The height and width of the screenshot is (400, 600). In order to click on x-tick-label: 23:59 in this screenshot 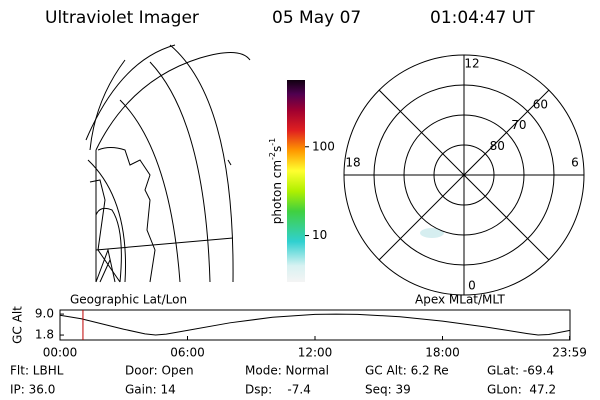, I will do `click(569, 353)`.